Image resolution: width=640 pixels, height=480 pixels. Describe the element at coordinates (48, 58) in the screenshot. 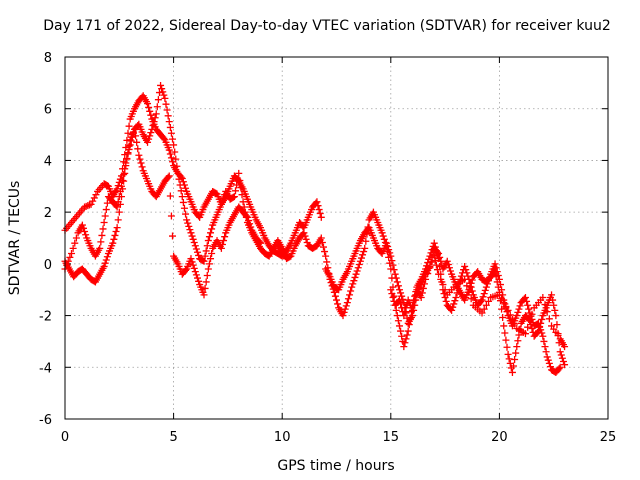

I see `y-tick-label: 8` at that location.